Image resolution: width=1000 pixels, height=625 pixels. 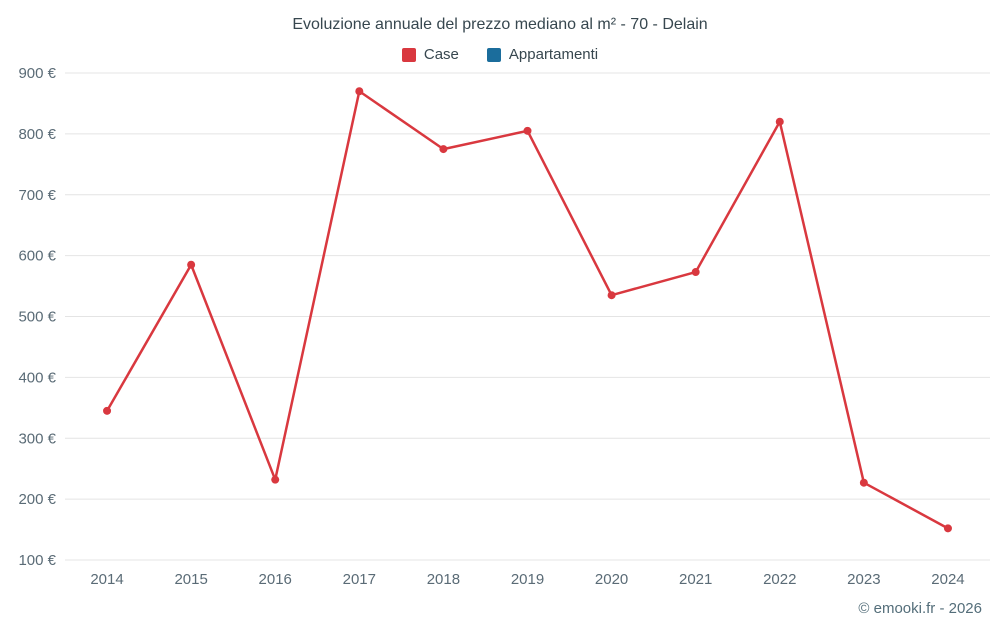 I want to click on y-tick-label: 600 €, so click(x=37, y=256).